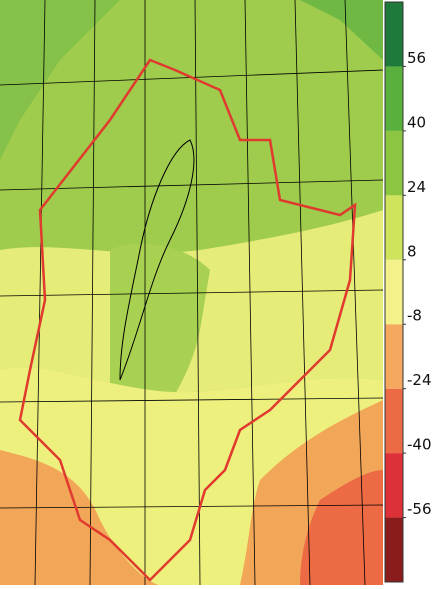 The height and width of the screenshot is (589, 433). What do you see at coordinates (416, 187) in the screenshot?
I see `colorbar-tick-label: 24` at bounding box center [416, 187].